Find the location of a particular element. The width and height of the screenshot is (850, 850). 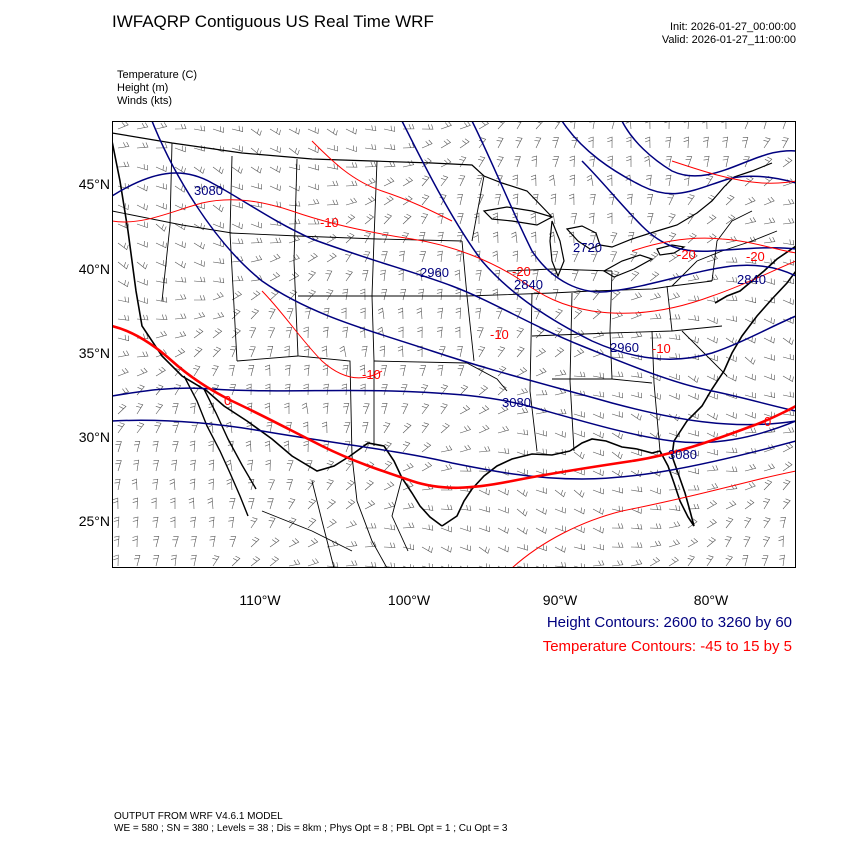

init-time: Init: 2026-01-27_00:00:00 is located at coordinates (733, 27).